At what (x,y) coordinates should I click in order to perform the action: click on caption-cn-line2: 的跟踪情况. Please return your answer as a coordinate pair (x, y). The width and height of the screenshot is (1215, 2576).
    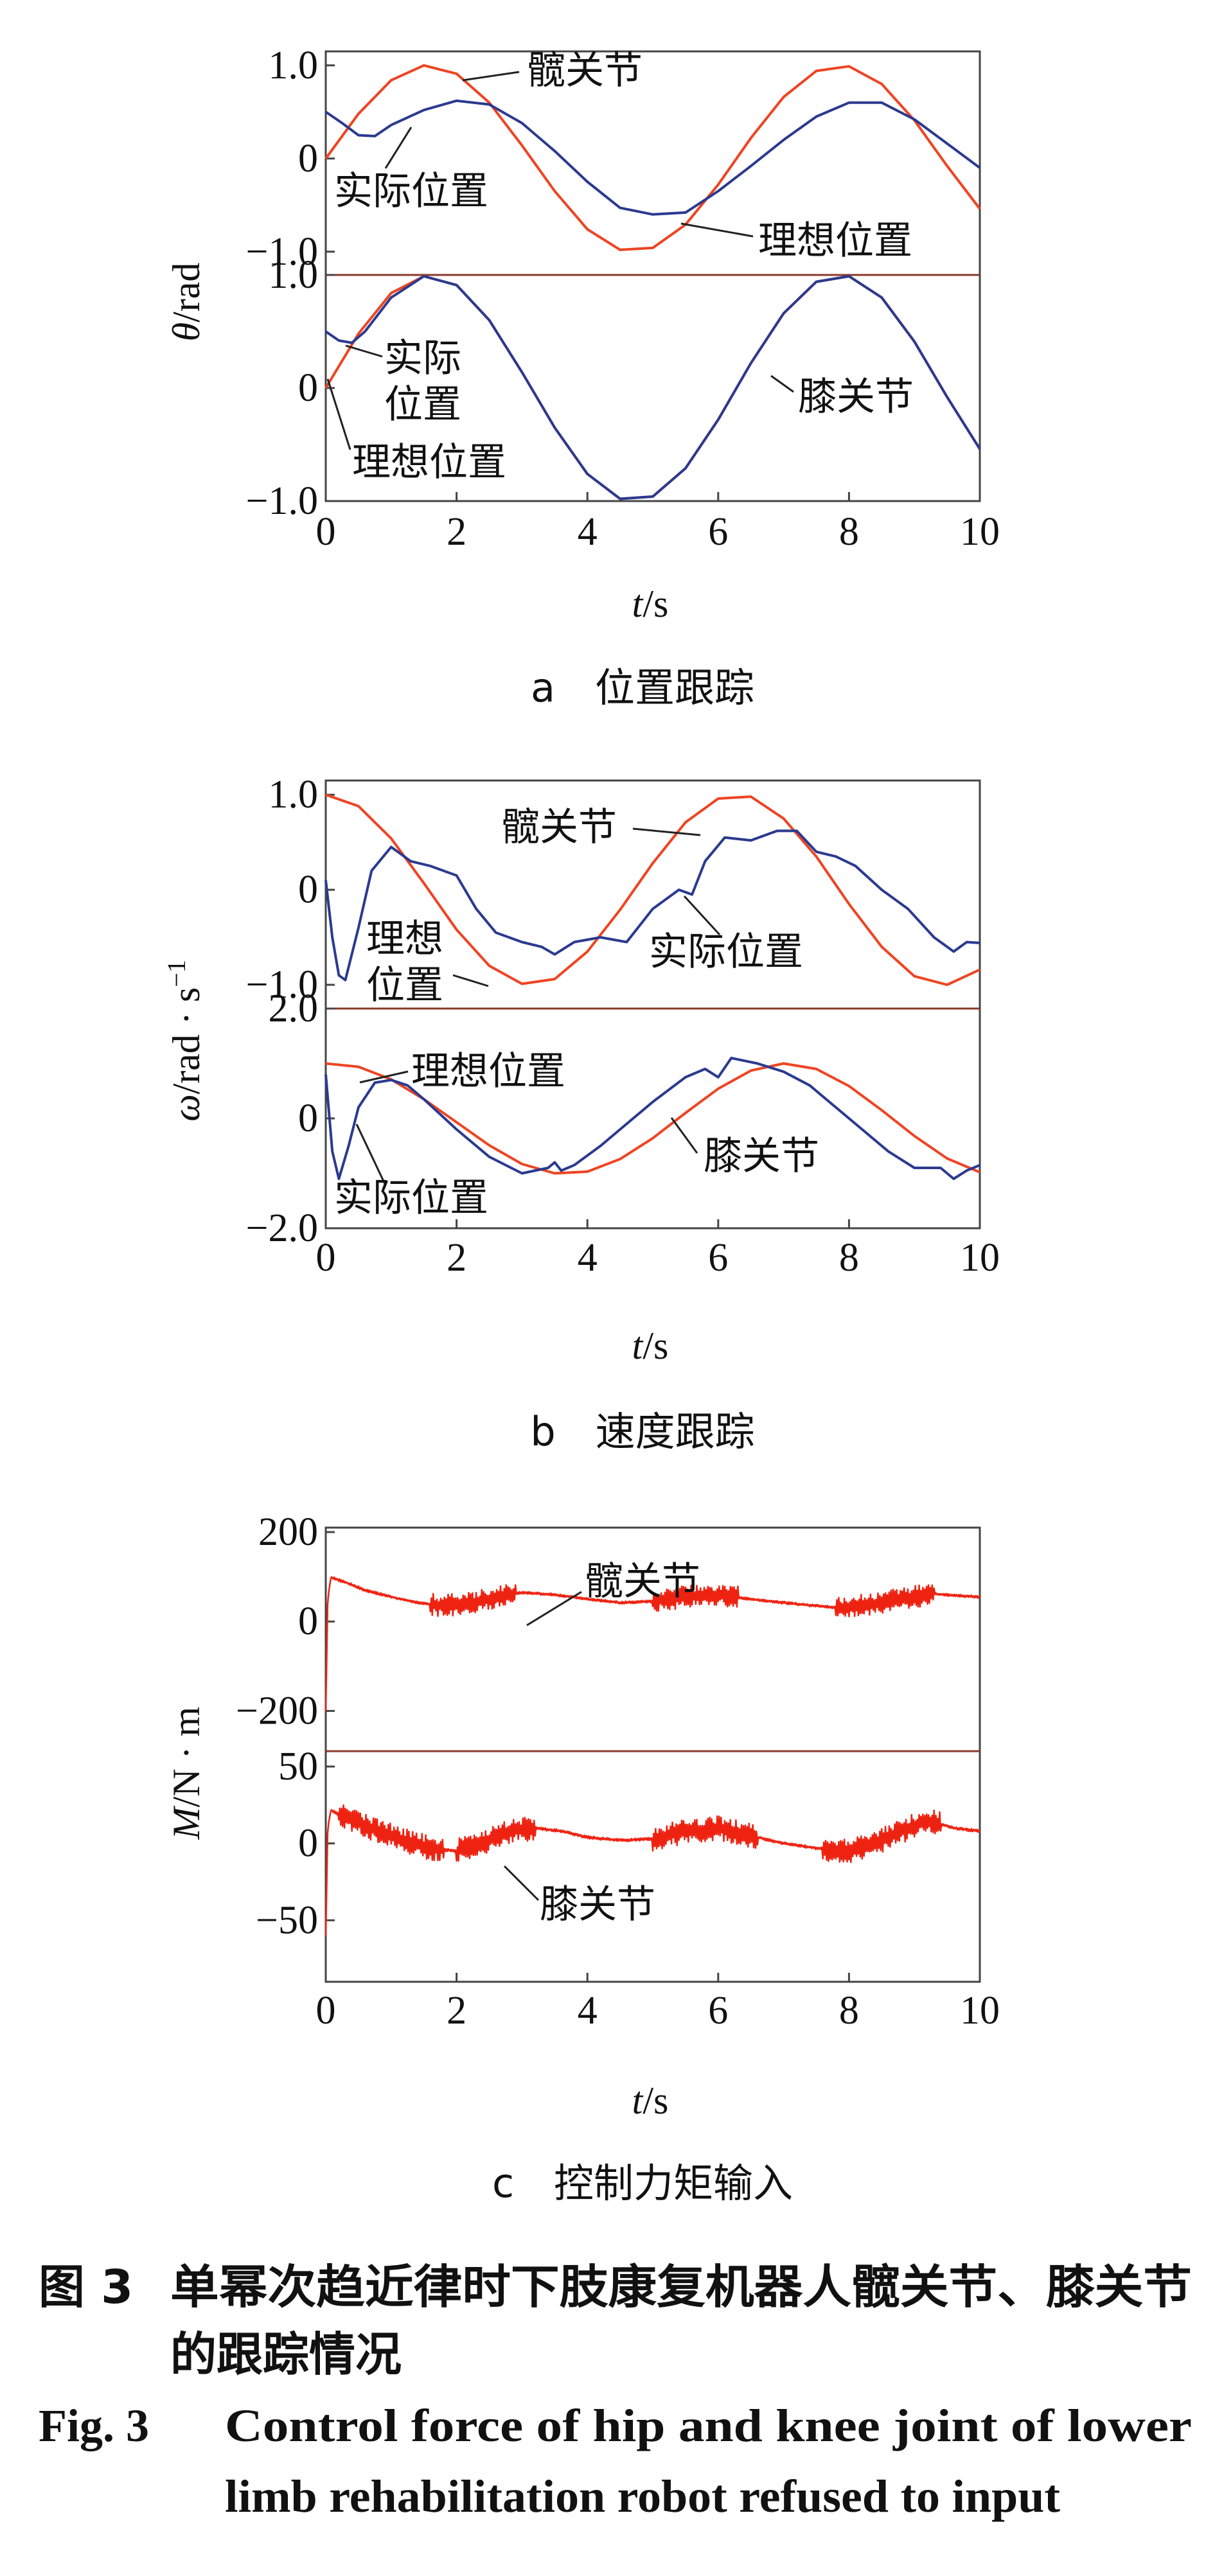
    Looking at the image, I should click on (286, 2354).